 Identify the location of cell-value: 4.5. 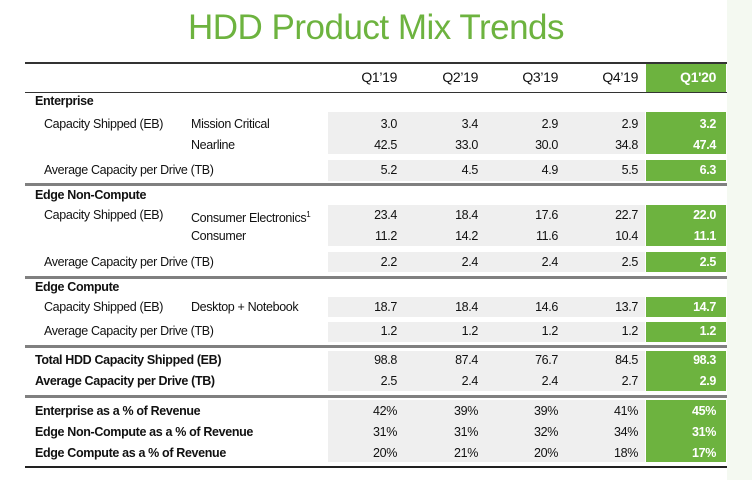
(470, 170).